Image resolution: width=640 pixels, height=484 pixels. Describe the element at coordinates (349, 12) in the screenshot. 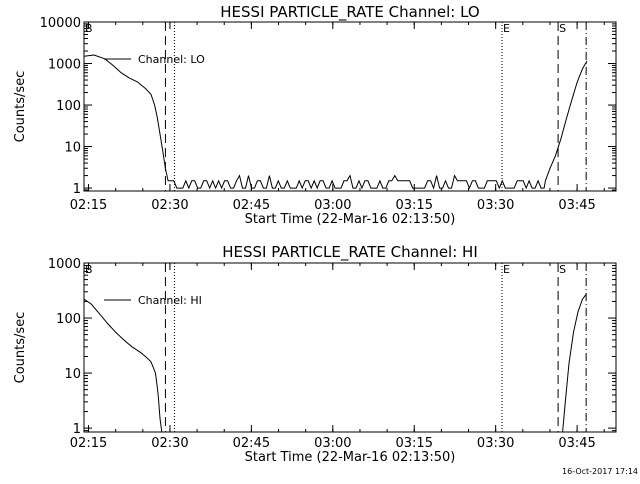

I see `chart-title: HESSI PARTICLE_RATE Channel: LO` at that location.